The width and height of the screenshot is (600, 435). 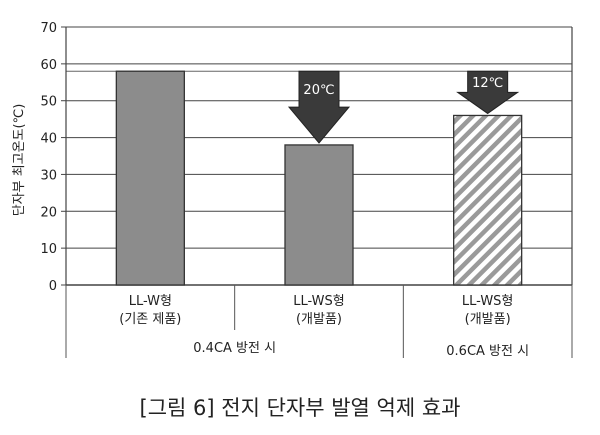 What do you see at coordinates (48, 175) in the screenshot?
I see `y-tick-label: 30` at bounding box center [48, 175].